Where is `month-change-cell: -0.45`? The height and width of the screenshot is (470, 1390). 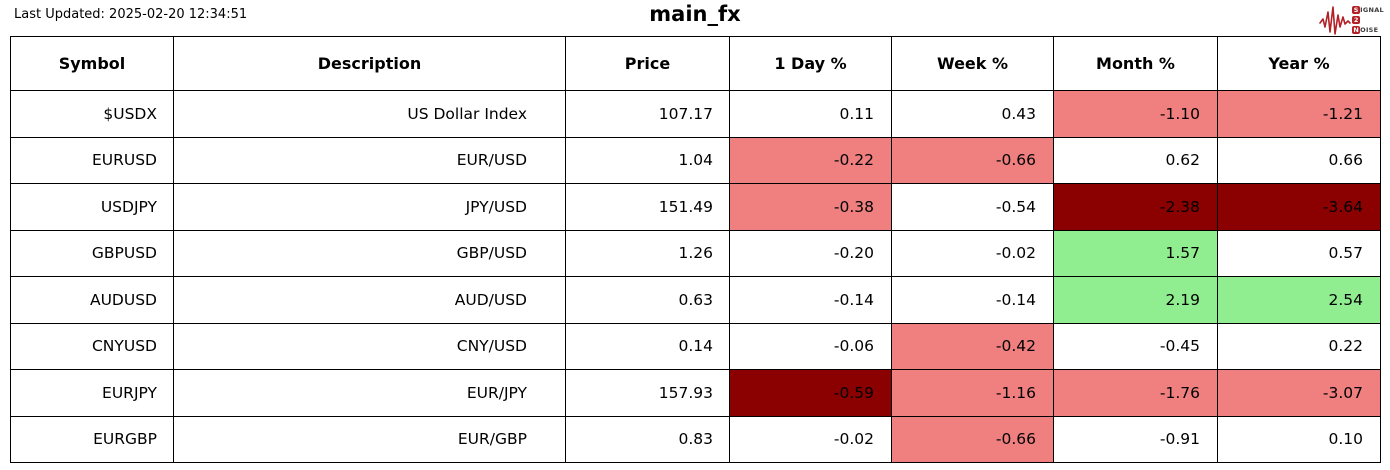
month-change-cell: -0.45 is located at coordinates (1135, 346).